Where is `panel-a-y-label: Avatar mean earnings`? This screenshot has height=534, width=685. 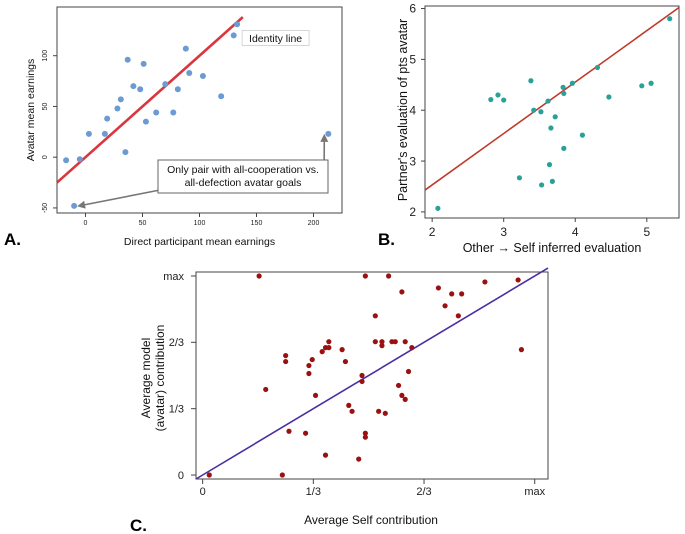 panel-a-y-label: Avatar mean earnings is located at coordinates (31, 110).